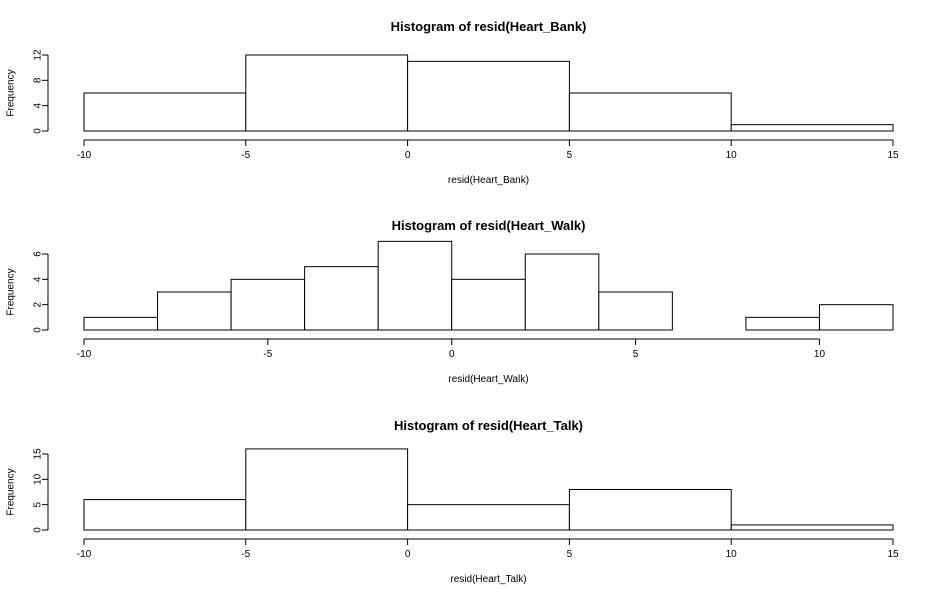 This screenshot has height=598, width=952. Describe the element at coordinates (38, 504) in the screenshot. I see `y-tick-label: 5` at that location.